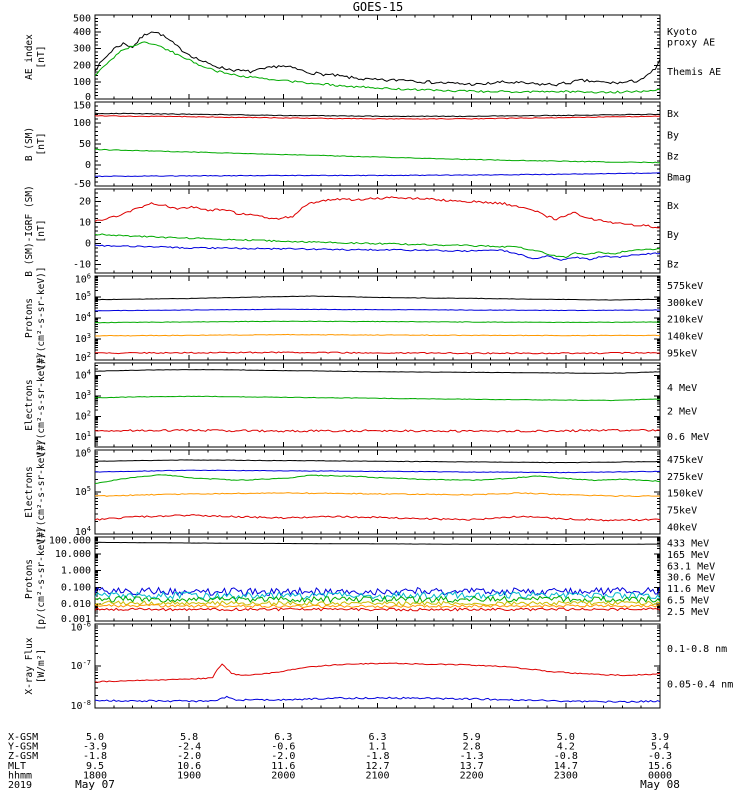 This screenshot has height=800, width=750. What do you see at coordinates (685, 494) in the screenshot?
I see `legend-150kev: 150keV` at bounding box center [685, 494].